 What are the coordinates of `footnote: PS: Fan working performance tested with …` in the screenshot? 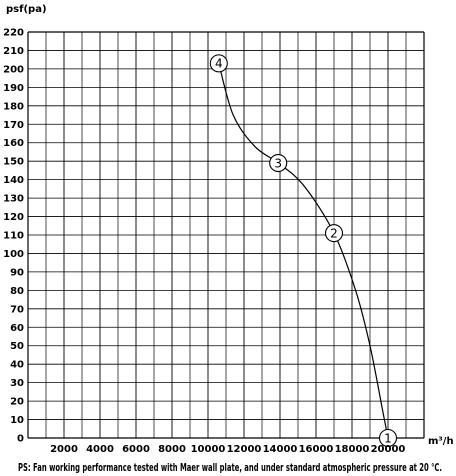 It's located at (230, 468).